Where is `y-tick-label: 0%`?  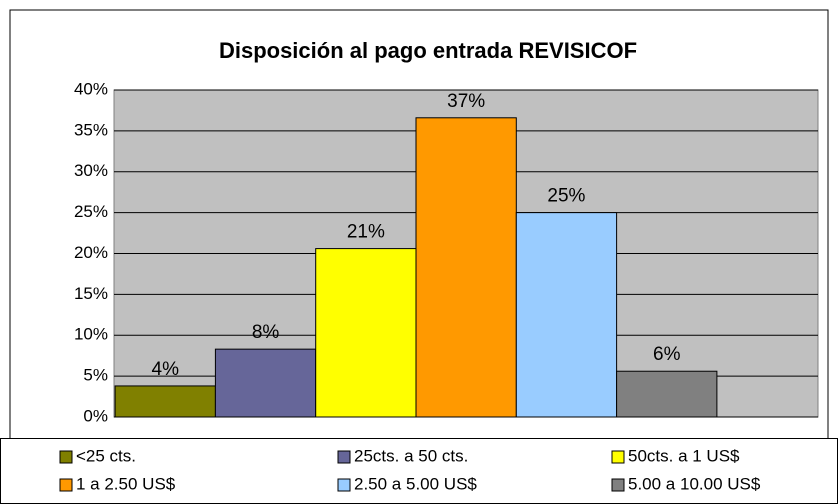 y-tick-label: 0% is located at coordinates (95, 415).